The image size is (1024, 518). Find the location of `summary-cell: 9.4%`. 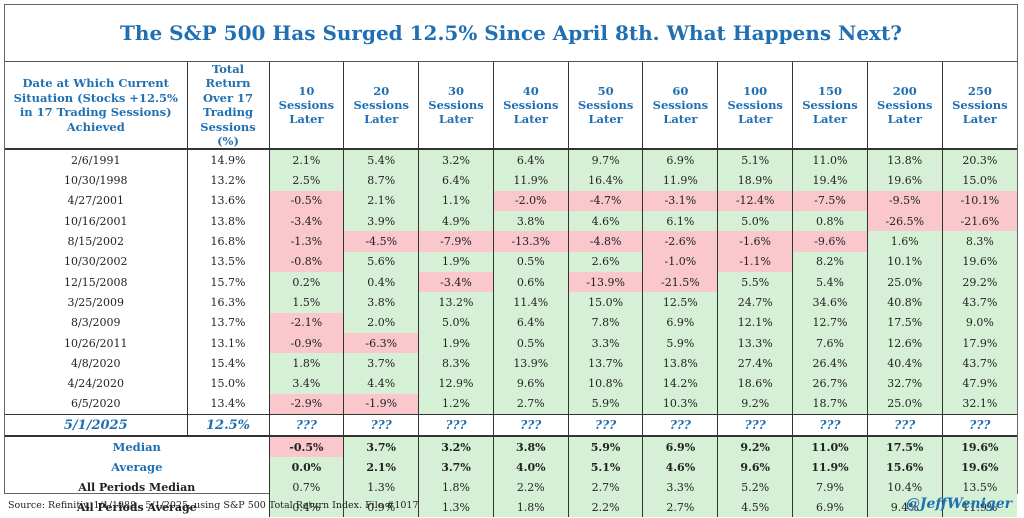

summary-cell: 9.4% is located at coordinates (905, 507).